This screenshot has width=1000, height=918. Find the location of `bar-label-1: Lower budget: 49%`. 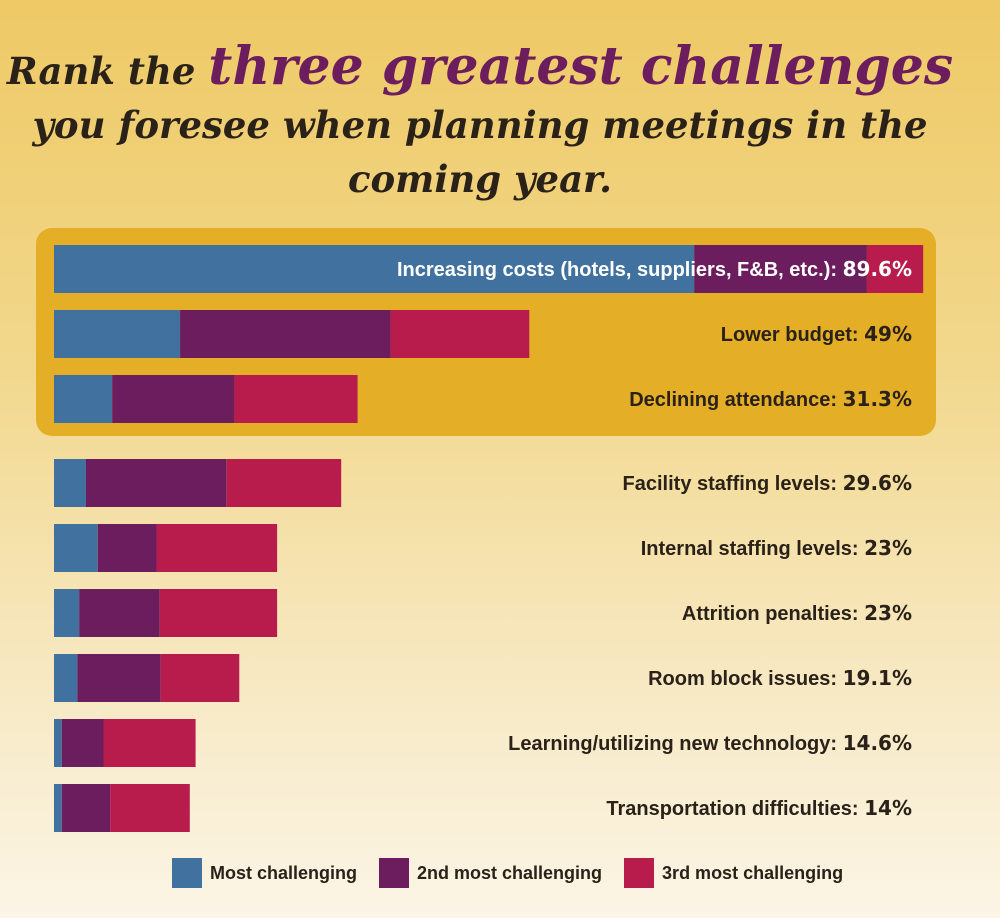

bar-label-1: Lower budget: 49% is located at coordinates (816, 334).